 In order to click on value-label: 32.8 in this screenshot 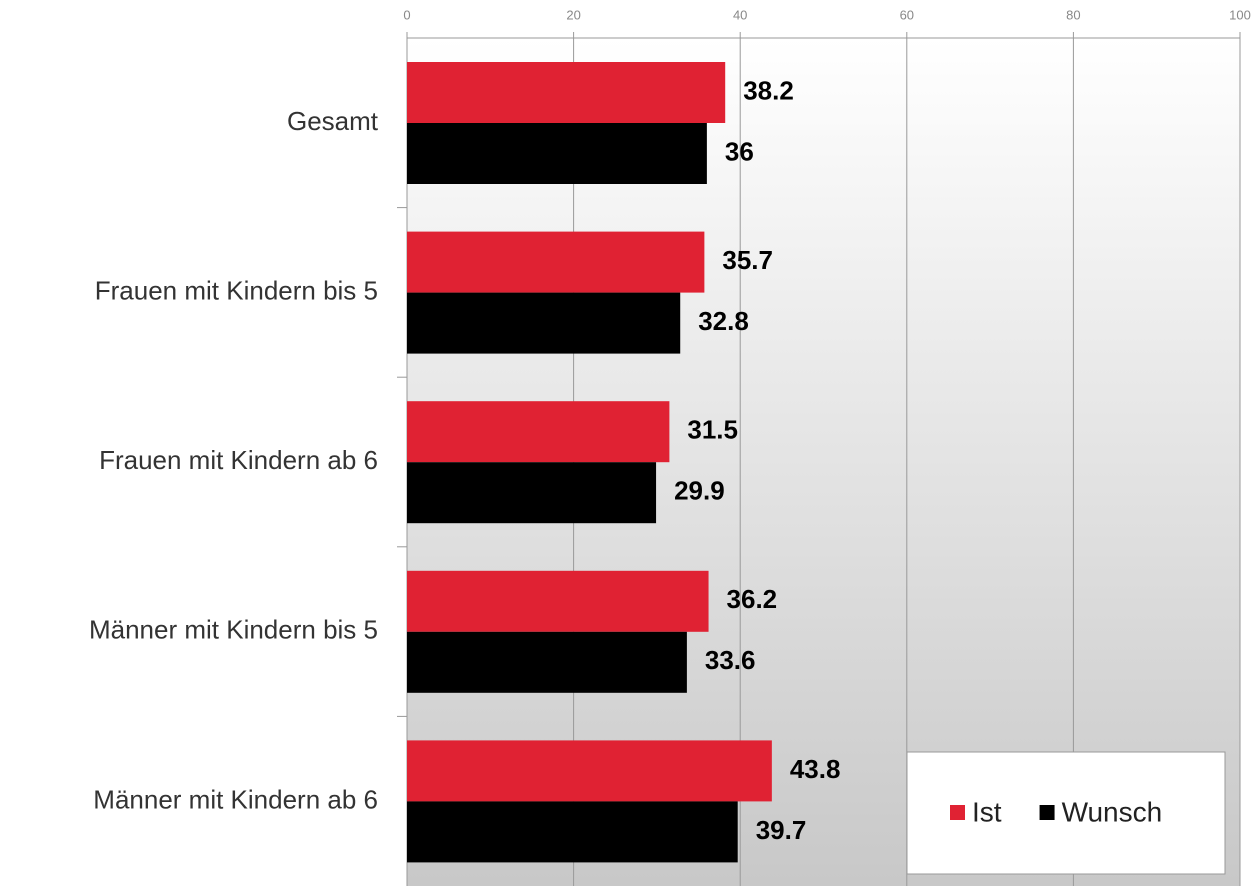, I will do `click(723, 321)`.